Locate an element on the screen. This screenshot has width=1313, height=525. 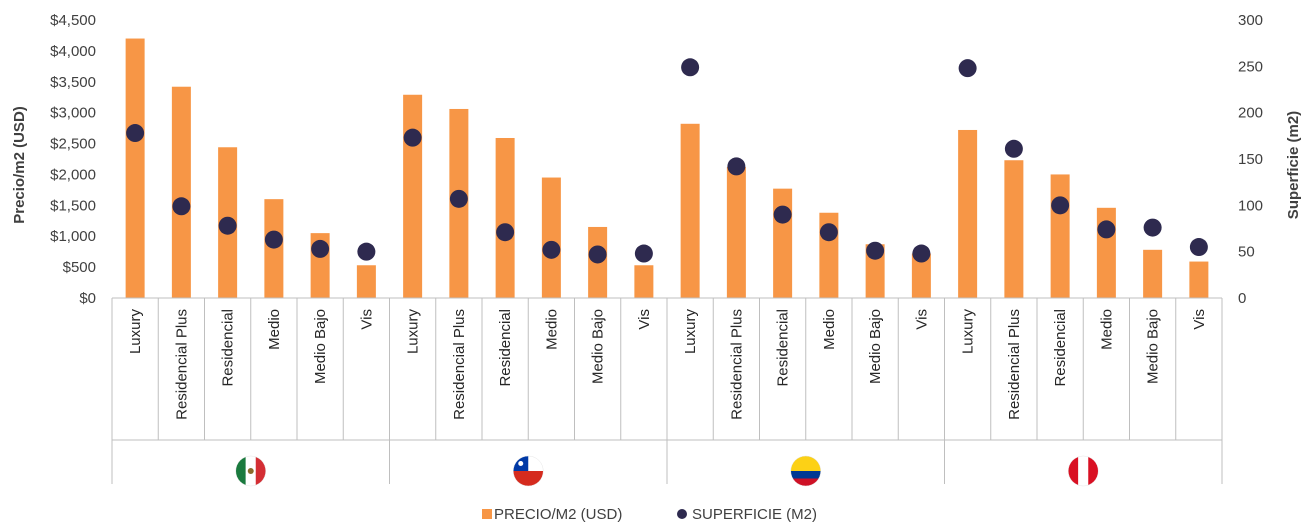
chile-flag-icon is located at coordinates (528, 471).